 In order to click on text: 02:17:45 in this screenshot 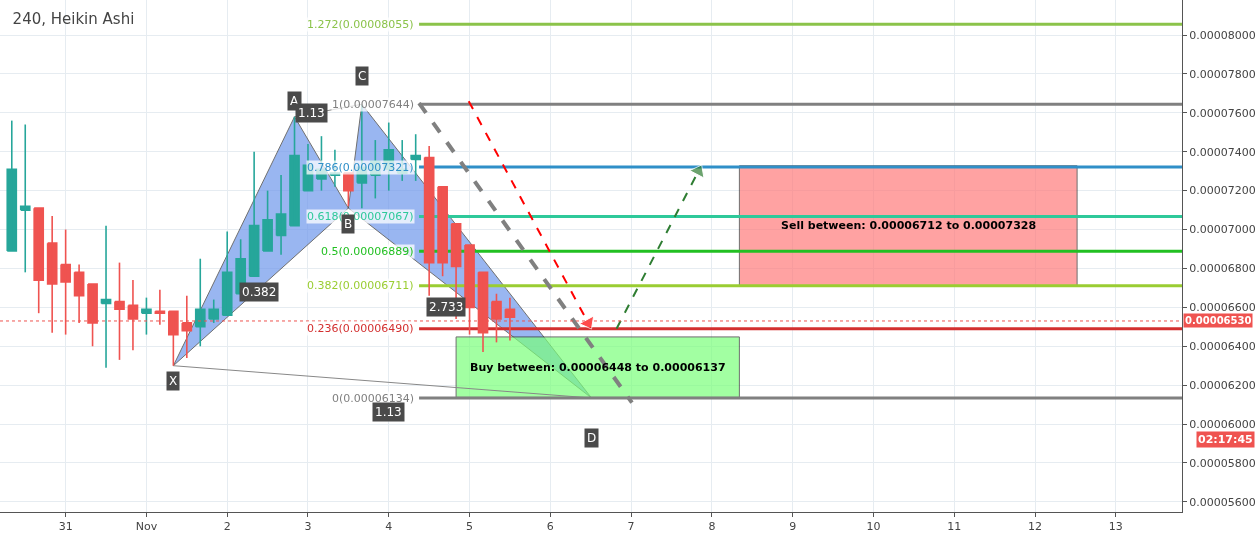, I will do `click(1225, 439)`.